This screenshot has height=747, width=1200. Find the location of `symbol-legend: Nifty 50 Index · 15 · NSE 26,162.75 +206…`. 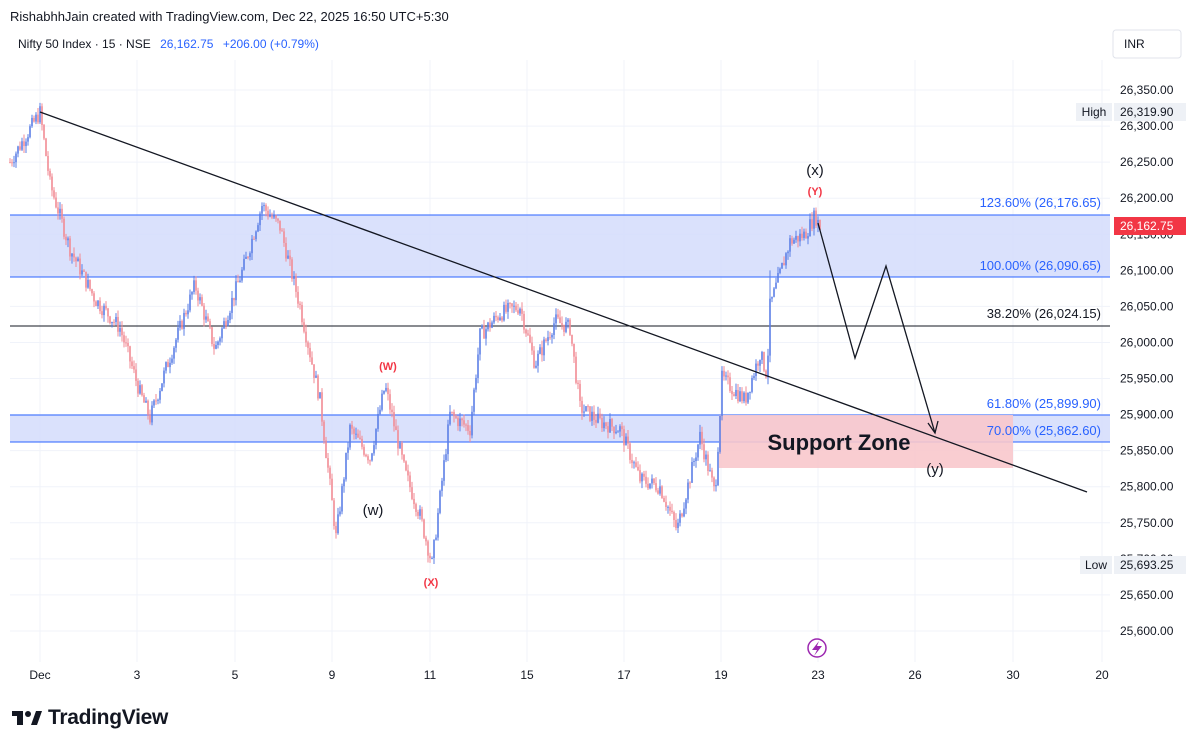

symbol-legend: Nifty 50 Index · 15 · NSE 26,162.75 +206… is located at coordinates (168, 44).